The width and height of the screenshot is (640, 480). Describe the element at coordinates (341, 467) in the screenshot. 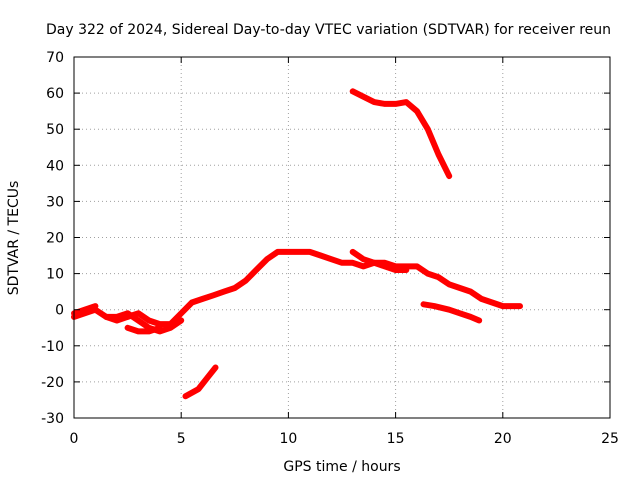

I see `x-axis-label: GPS time / hours` at that location.